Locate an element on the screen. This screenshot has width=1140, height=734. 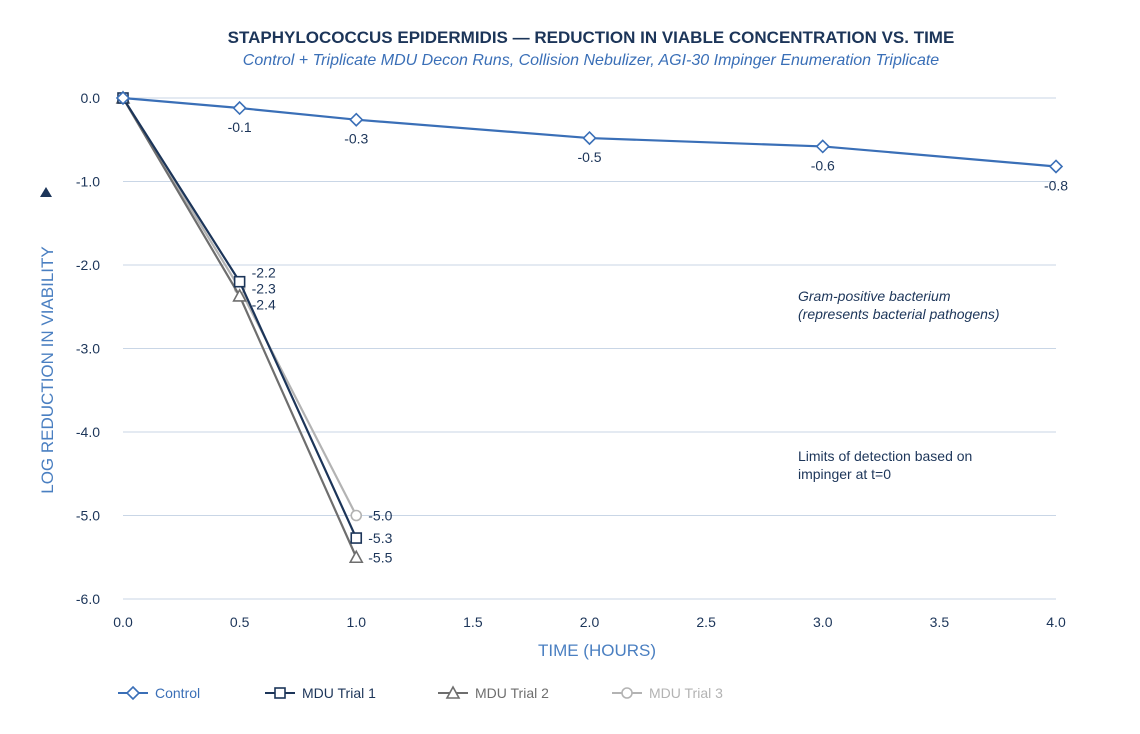
y-tick-label: -5.0 is located at coordinates (88, 516).